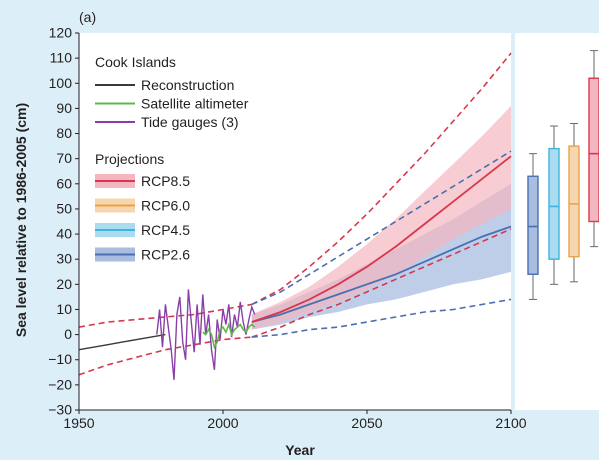 The image size is (599, 460). I want to click on x-axis-label: Year, so click(300, 450).